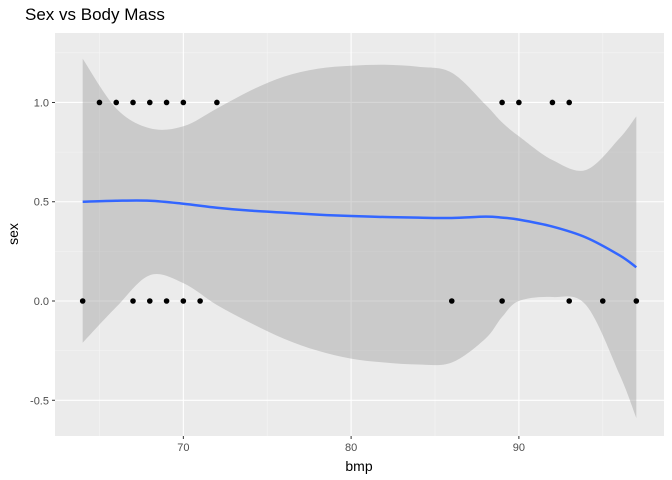  Describe the element at coordinates (358, 466) in the screenshot. I see `x-axis-title: bmp` at that location.